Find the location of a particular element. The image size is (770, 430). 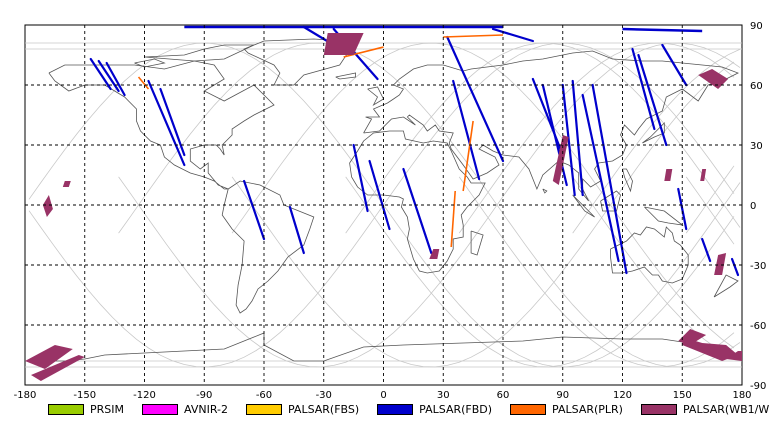

lat-tick-label: -30 is located at coordinates (758, 266).